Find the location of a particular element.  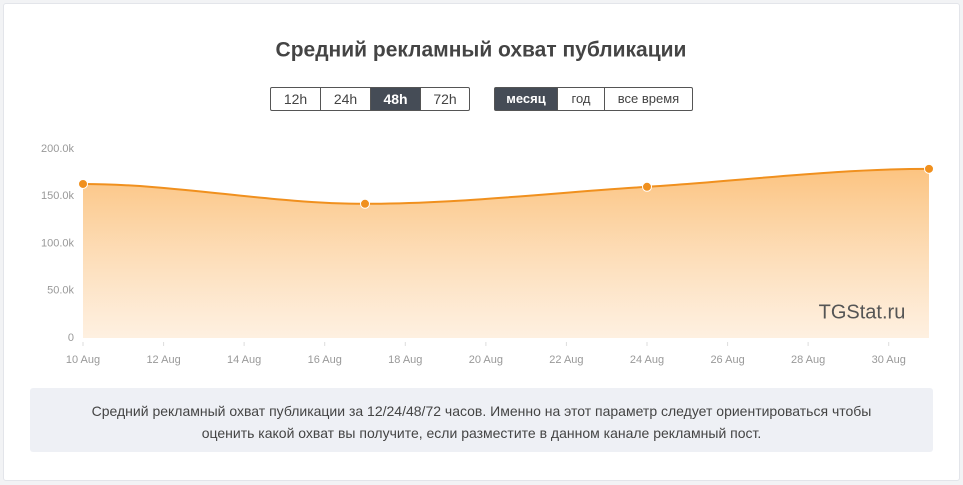

y-tick-label: 0 is located at coordinates (71, 338).